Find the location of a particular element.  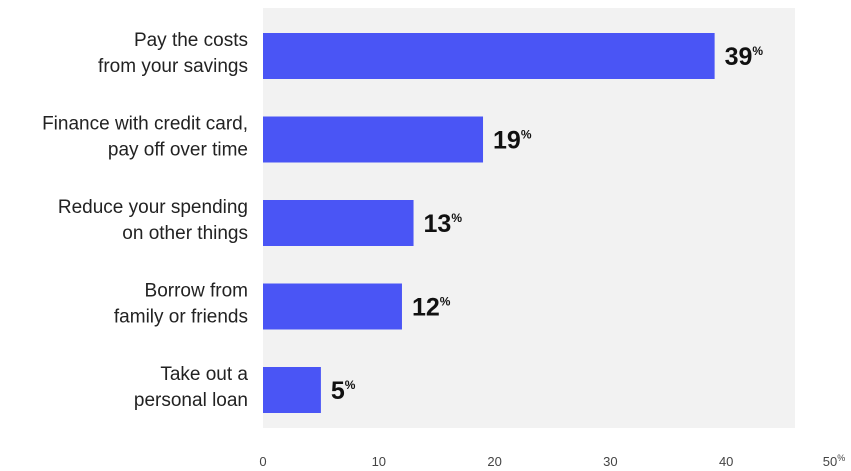

value-label: 12% is located at coordinates (431, 308).